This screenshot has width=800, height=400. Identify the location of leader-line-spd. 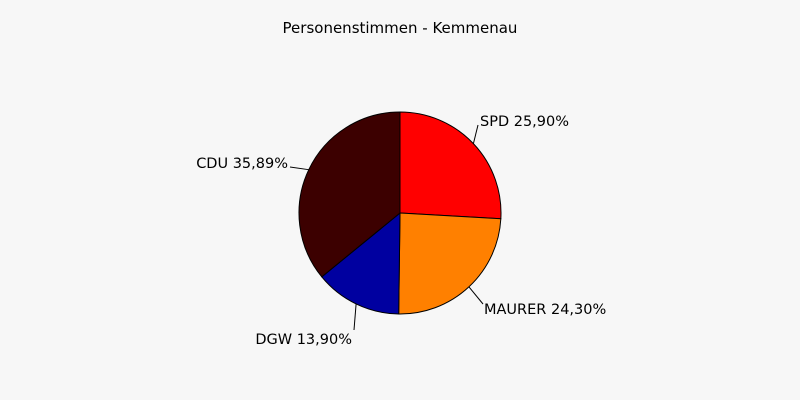
(475, 134).